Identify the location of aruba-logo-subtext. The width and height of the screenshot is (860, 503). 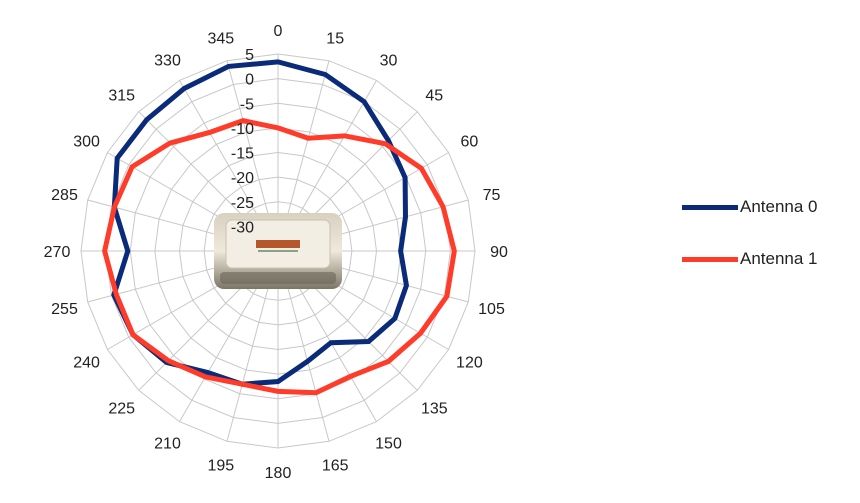
(278, 251).